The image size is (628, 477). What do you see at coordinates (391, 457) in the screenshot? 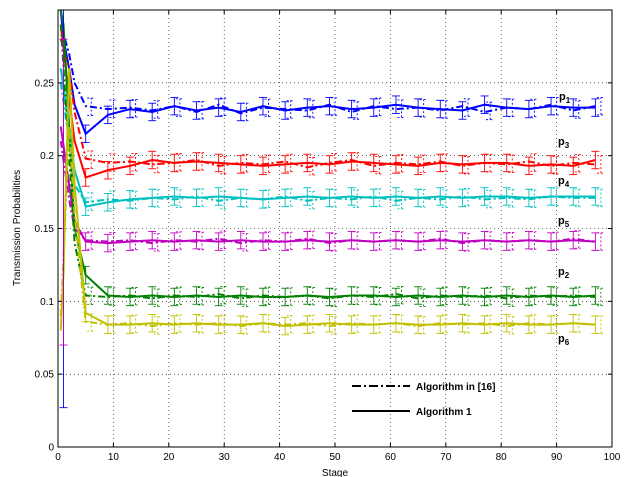
I see `x-tick-label: 60` at bounding box center [391, 457].